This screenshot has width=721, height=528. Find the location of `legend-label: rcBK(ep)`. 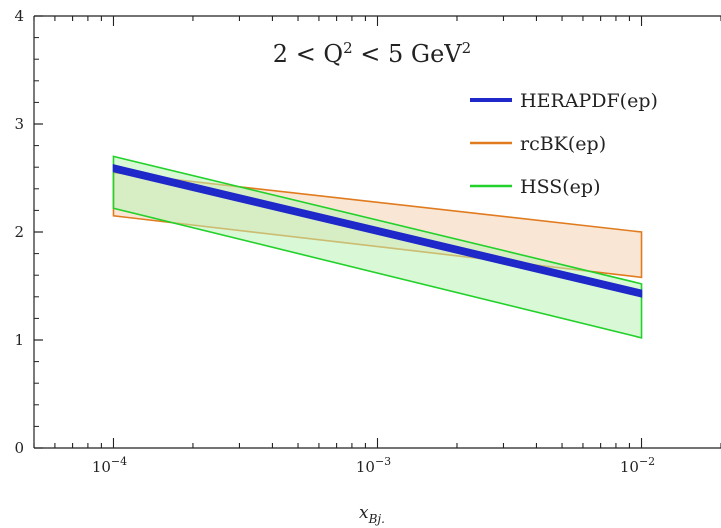

legend-label: rcBK(ep) is located at coordinates (563, 144).